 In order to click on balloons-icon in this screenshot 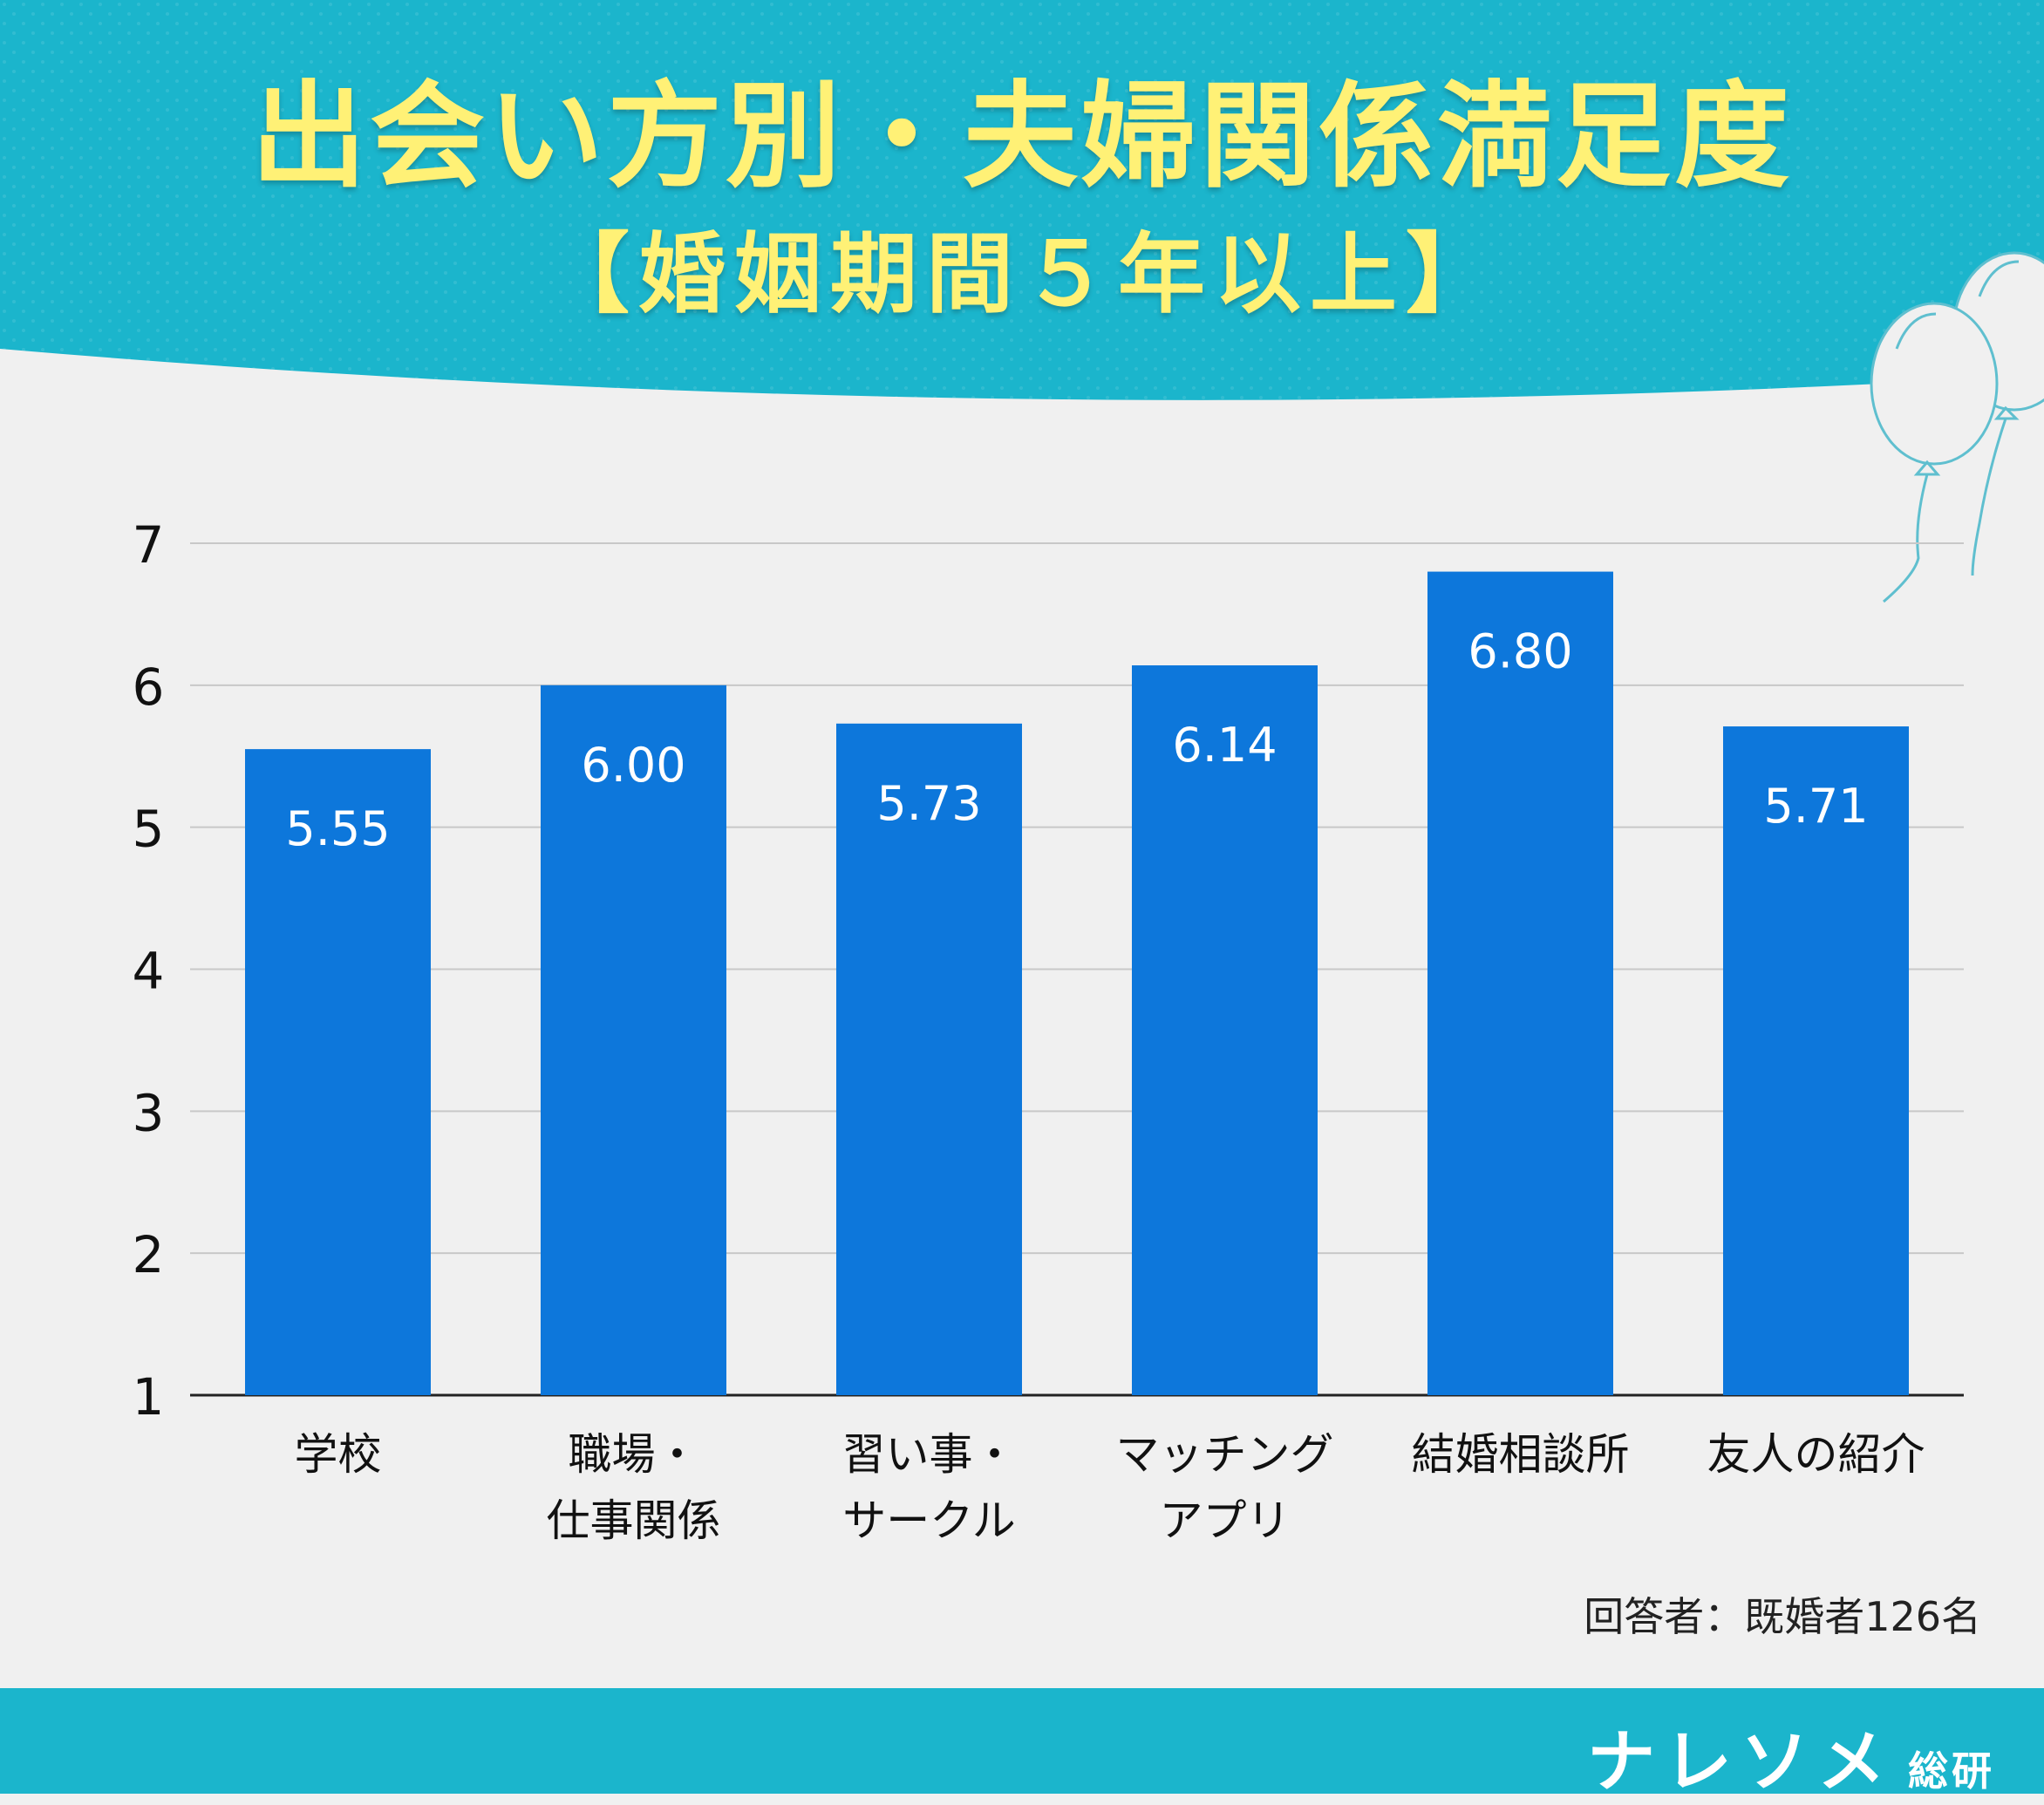, I will do `click(1957, 427)`.